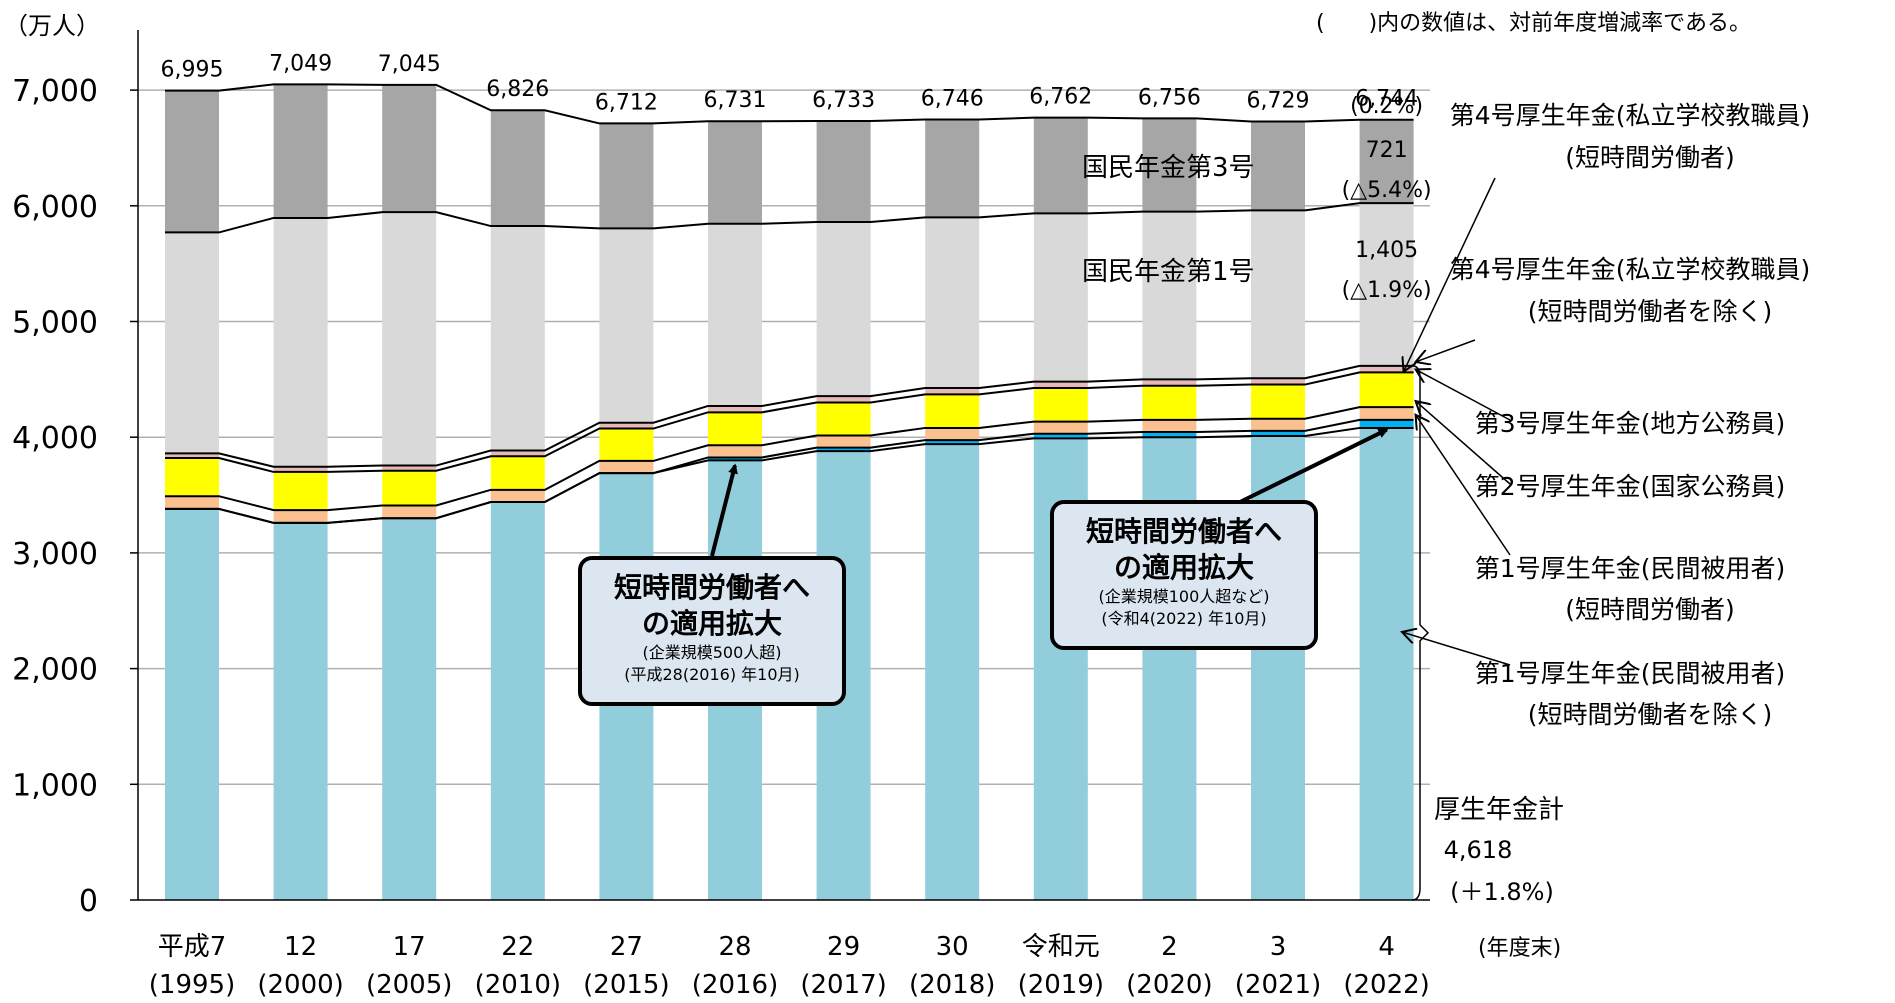  Describe the element at coordinates (409, 64) in the screenshot. I see `total-label: 7,045` at that location.